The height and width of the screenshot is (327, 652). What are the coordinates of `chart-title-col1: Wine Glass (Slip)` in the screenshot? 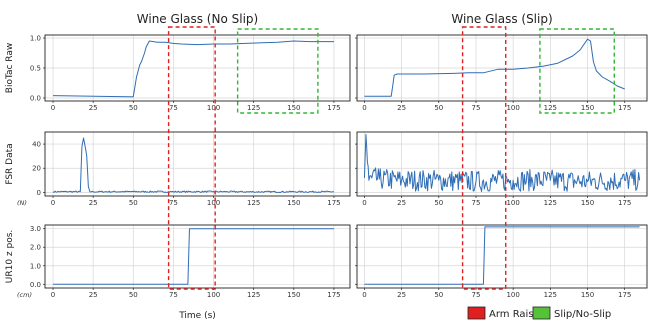 It's located at (501, 19).